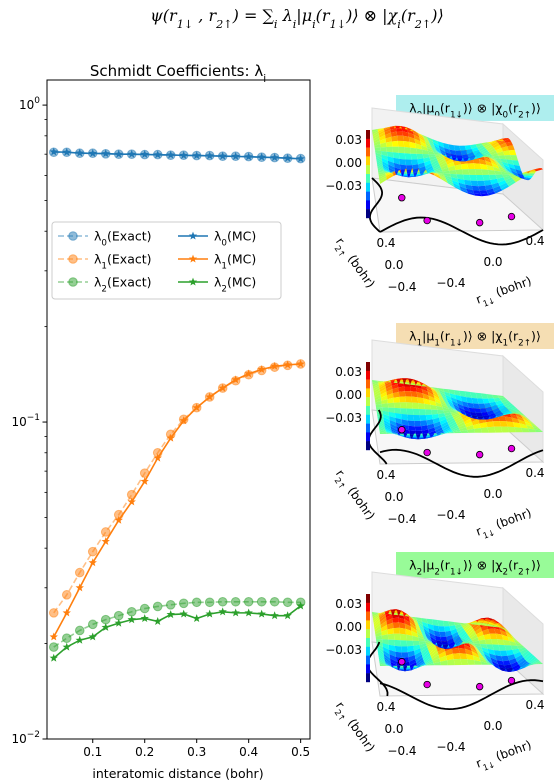 The image size is (555, 783). What do you see at coordinates (66, 595) in the screenshot?
I see `data-point` at bounding box center [66, 595].